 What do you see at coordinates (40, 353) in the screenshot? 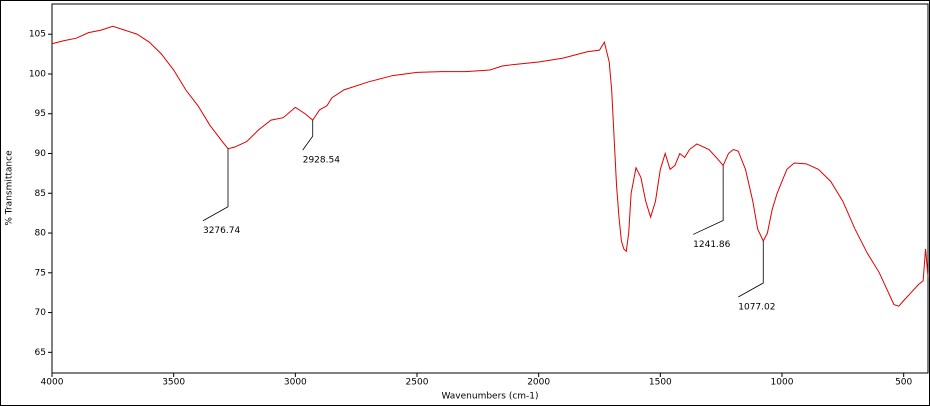
I see `y-tick-label: 65` at bounding box center [40, 353].